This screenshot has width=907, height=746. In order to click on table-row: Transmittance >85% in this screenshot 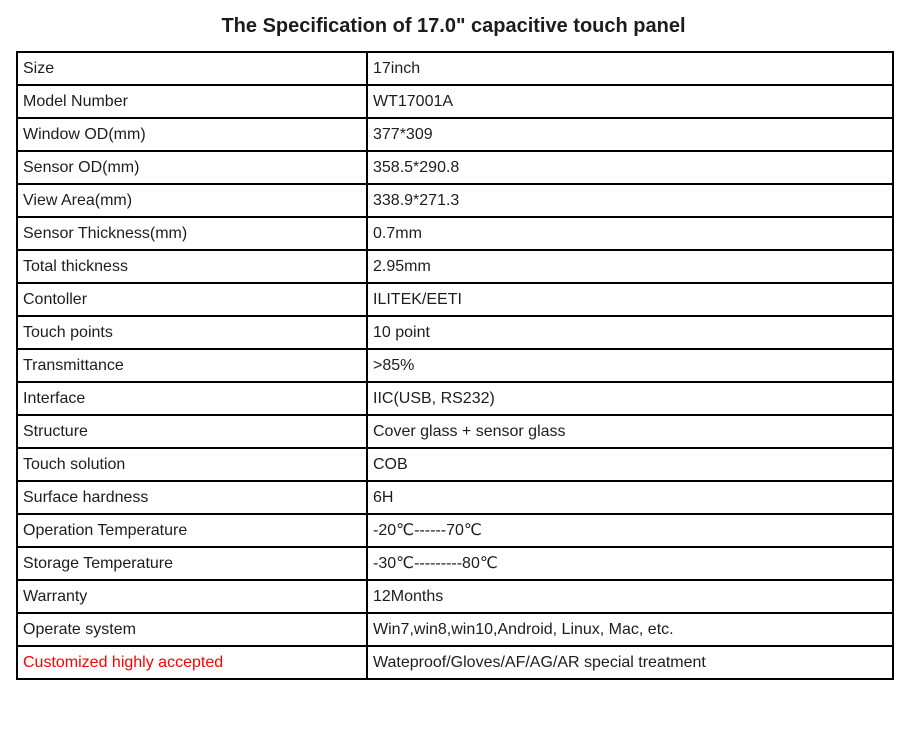, I will do `click(455, 365)`.